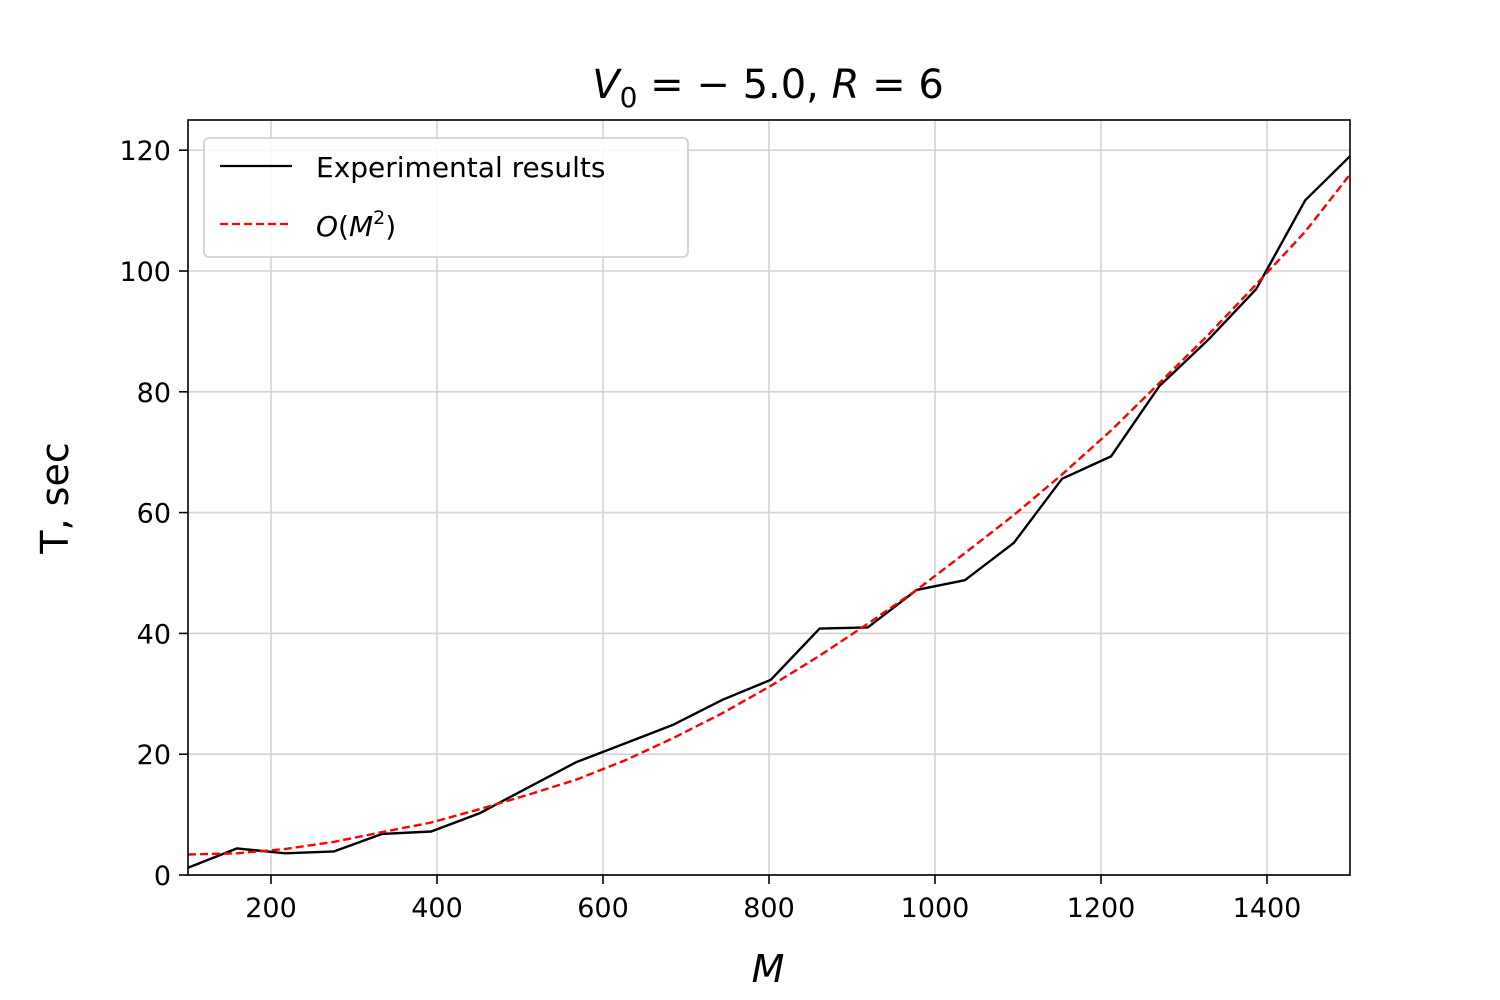  I want to click on title-v: V, so click(607, 85).